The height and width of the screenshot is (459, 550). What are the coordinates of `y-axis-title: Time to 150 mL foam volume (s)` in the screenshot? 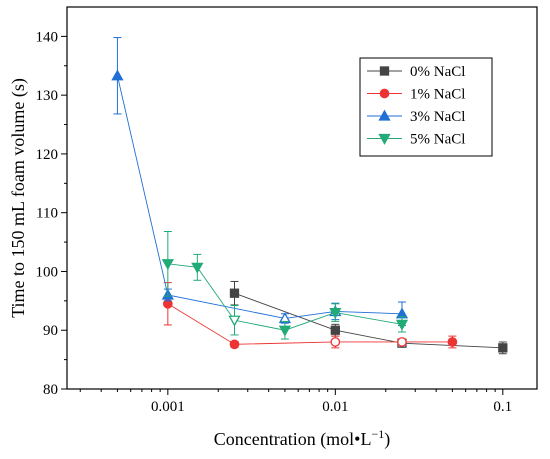 It's located at (18, 198).